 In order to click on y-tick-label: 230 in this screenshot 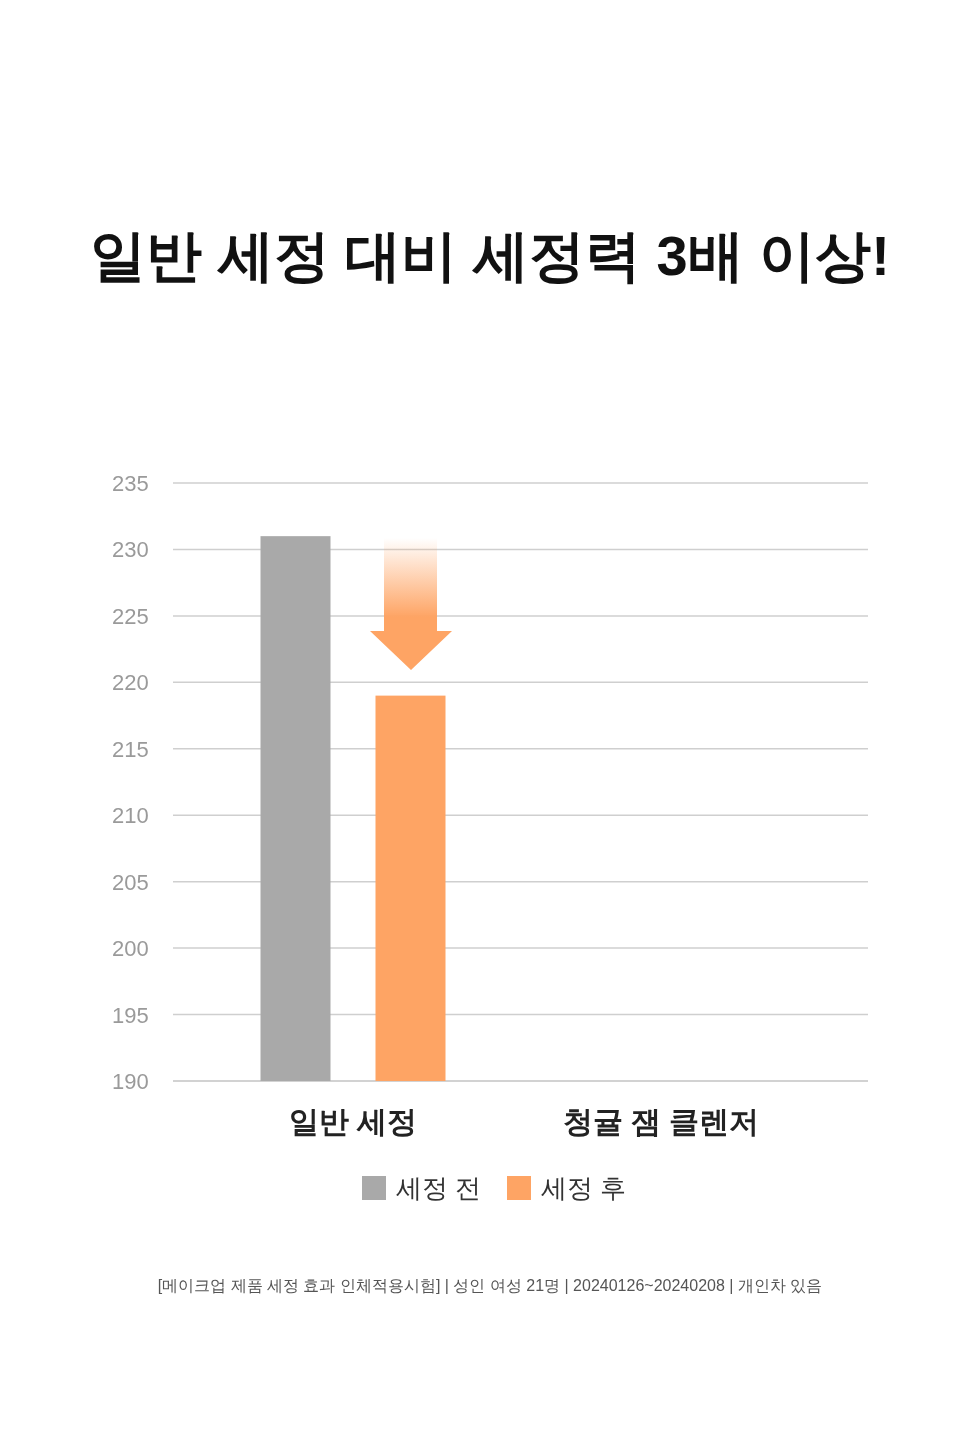, I will do `click(130, 550)`.